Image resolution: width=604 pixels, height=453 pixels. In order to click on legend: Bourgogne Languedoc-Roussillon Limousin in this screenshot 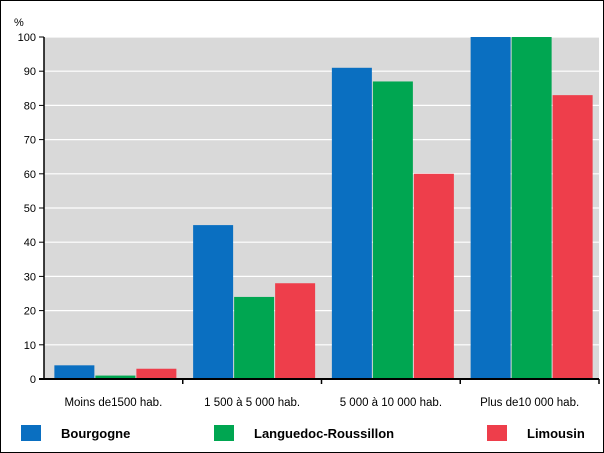, I will do `click(303, 433)`.